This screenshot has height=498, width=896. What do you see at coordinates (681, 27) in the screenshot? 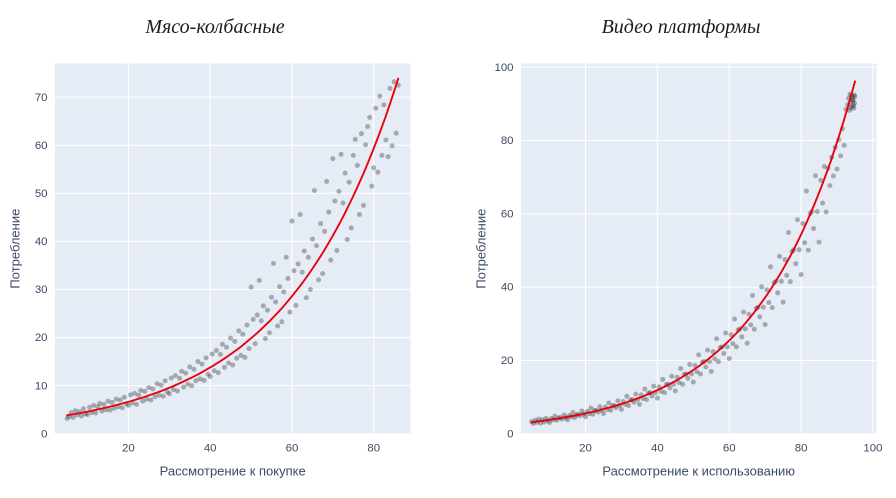
I see `chart-title-video: Видео платформы` at bounding box center [681, 27].